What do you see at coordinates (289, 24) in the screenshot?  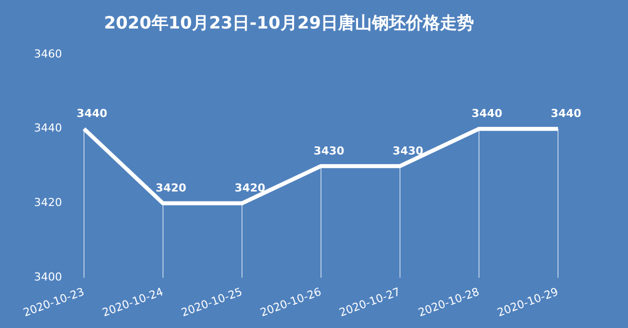 I see `chart-title: 2020年10月23日-10月29日唐山钢坯价格走势` at bounding box center [289, 24].